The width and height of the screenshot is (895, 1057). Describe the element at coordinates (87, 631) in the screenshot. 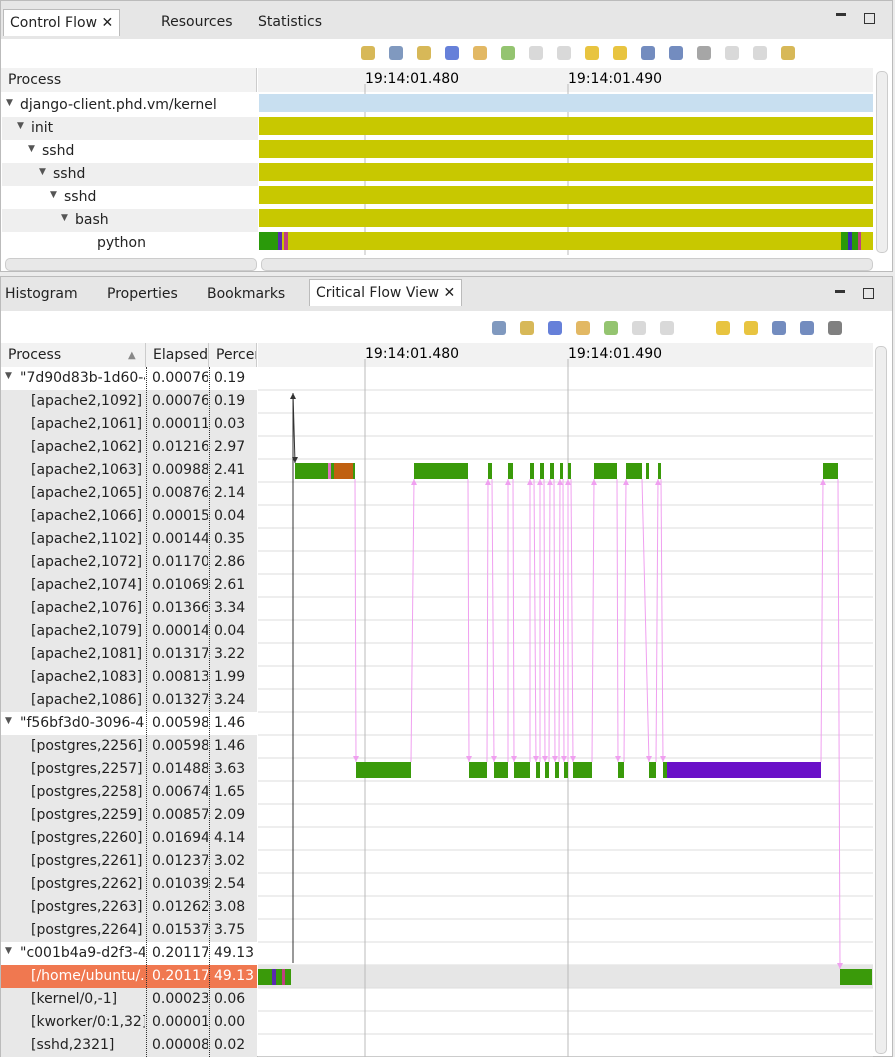

I see `process-name: [apache2,1079]` at that location.